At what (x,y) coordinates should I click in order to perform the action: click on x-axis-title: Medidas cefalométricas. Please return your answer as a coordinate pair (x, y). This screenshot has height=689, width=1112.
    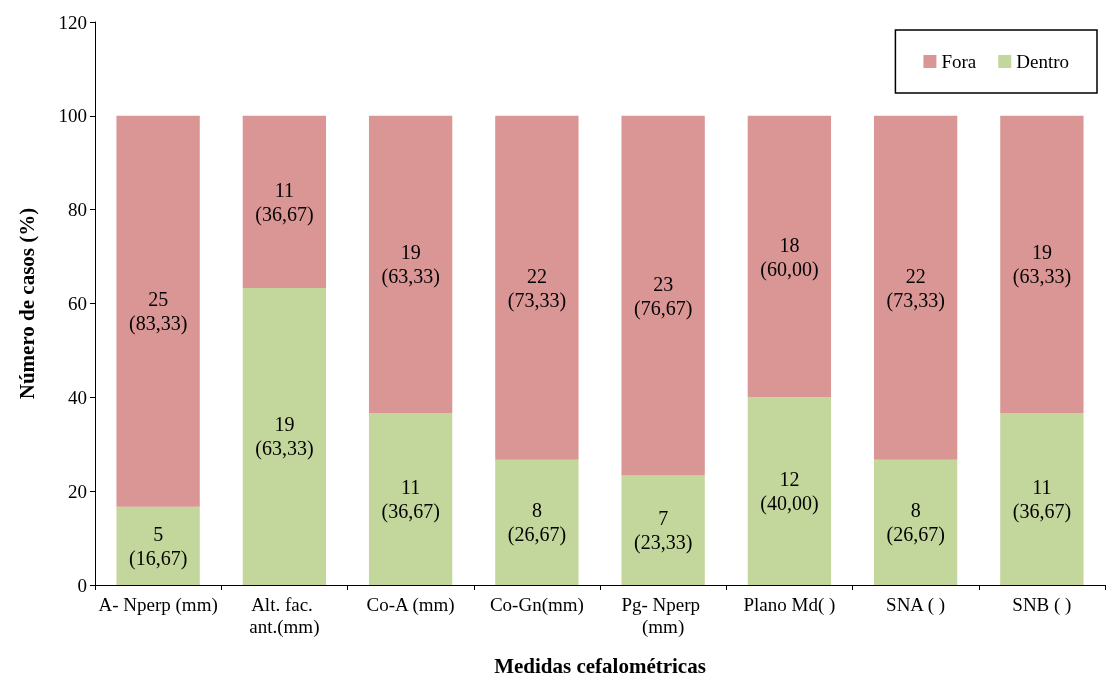
    Looking at the image, I should click on (600, 665).